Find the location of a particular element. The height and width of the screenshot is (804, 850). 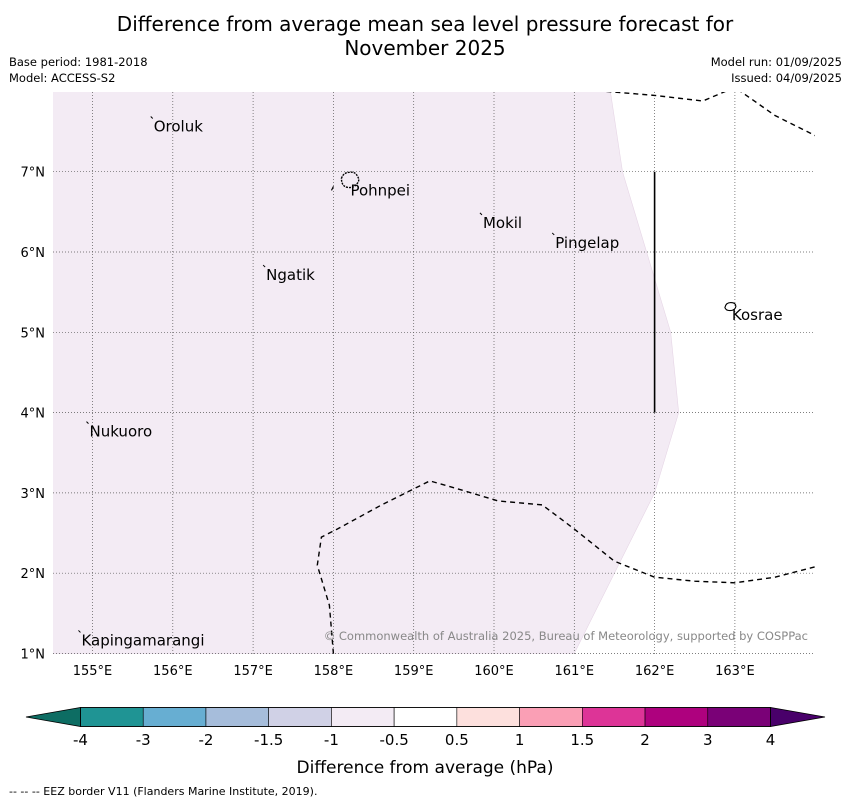

place-label: Nukuoro is located at coordinates (120, 432).